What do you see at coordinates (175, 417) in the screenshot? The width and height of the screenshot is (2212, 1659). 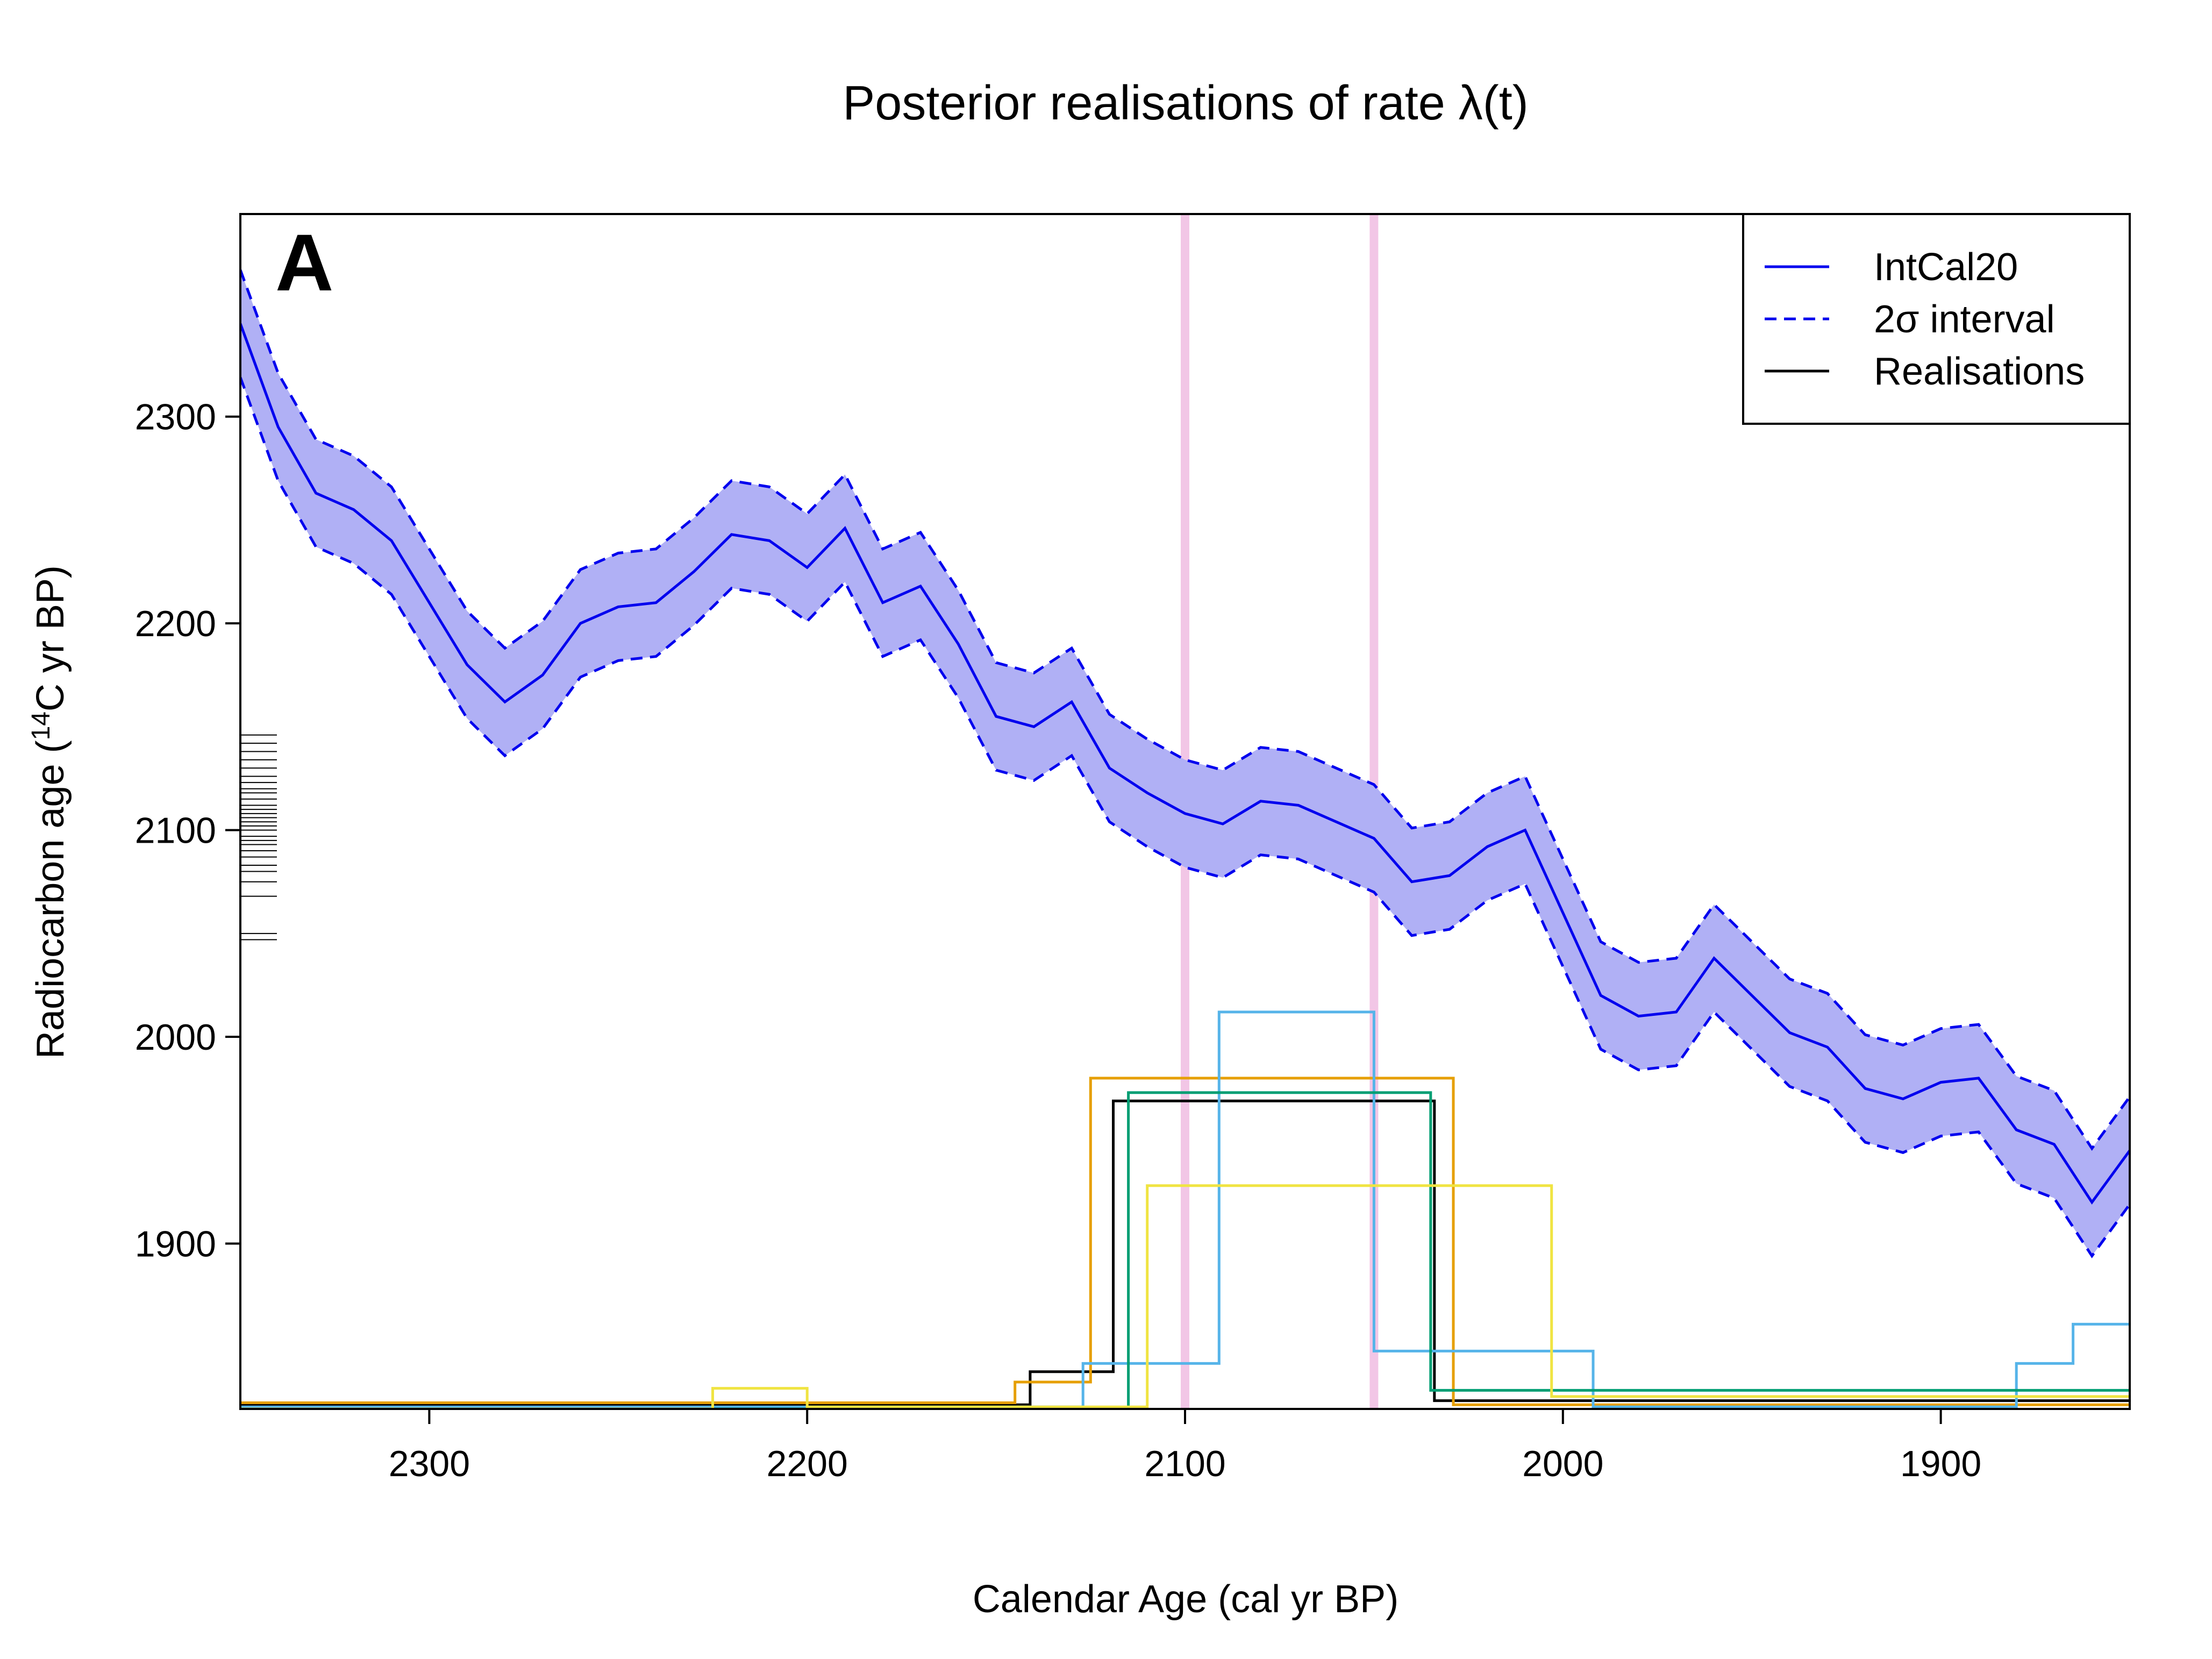 I see `y-tick-label: 2300` at bounding box center [175, 417].